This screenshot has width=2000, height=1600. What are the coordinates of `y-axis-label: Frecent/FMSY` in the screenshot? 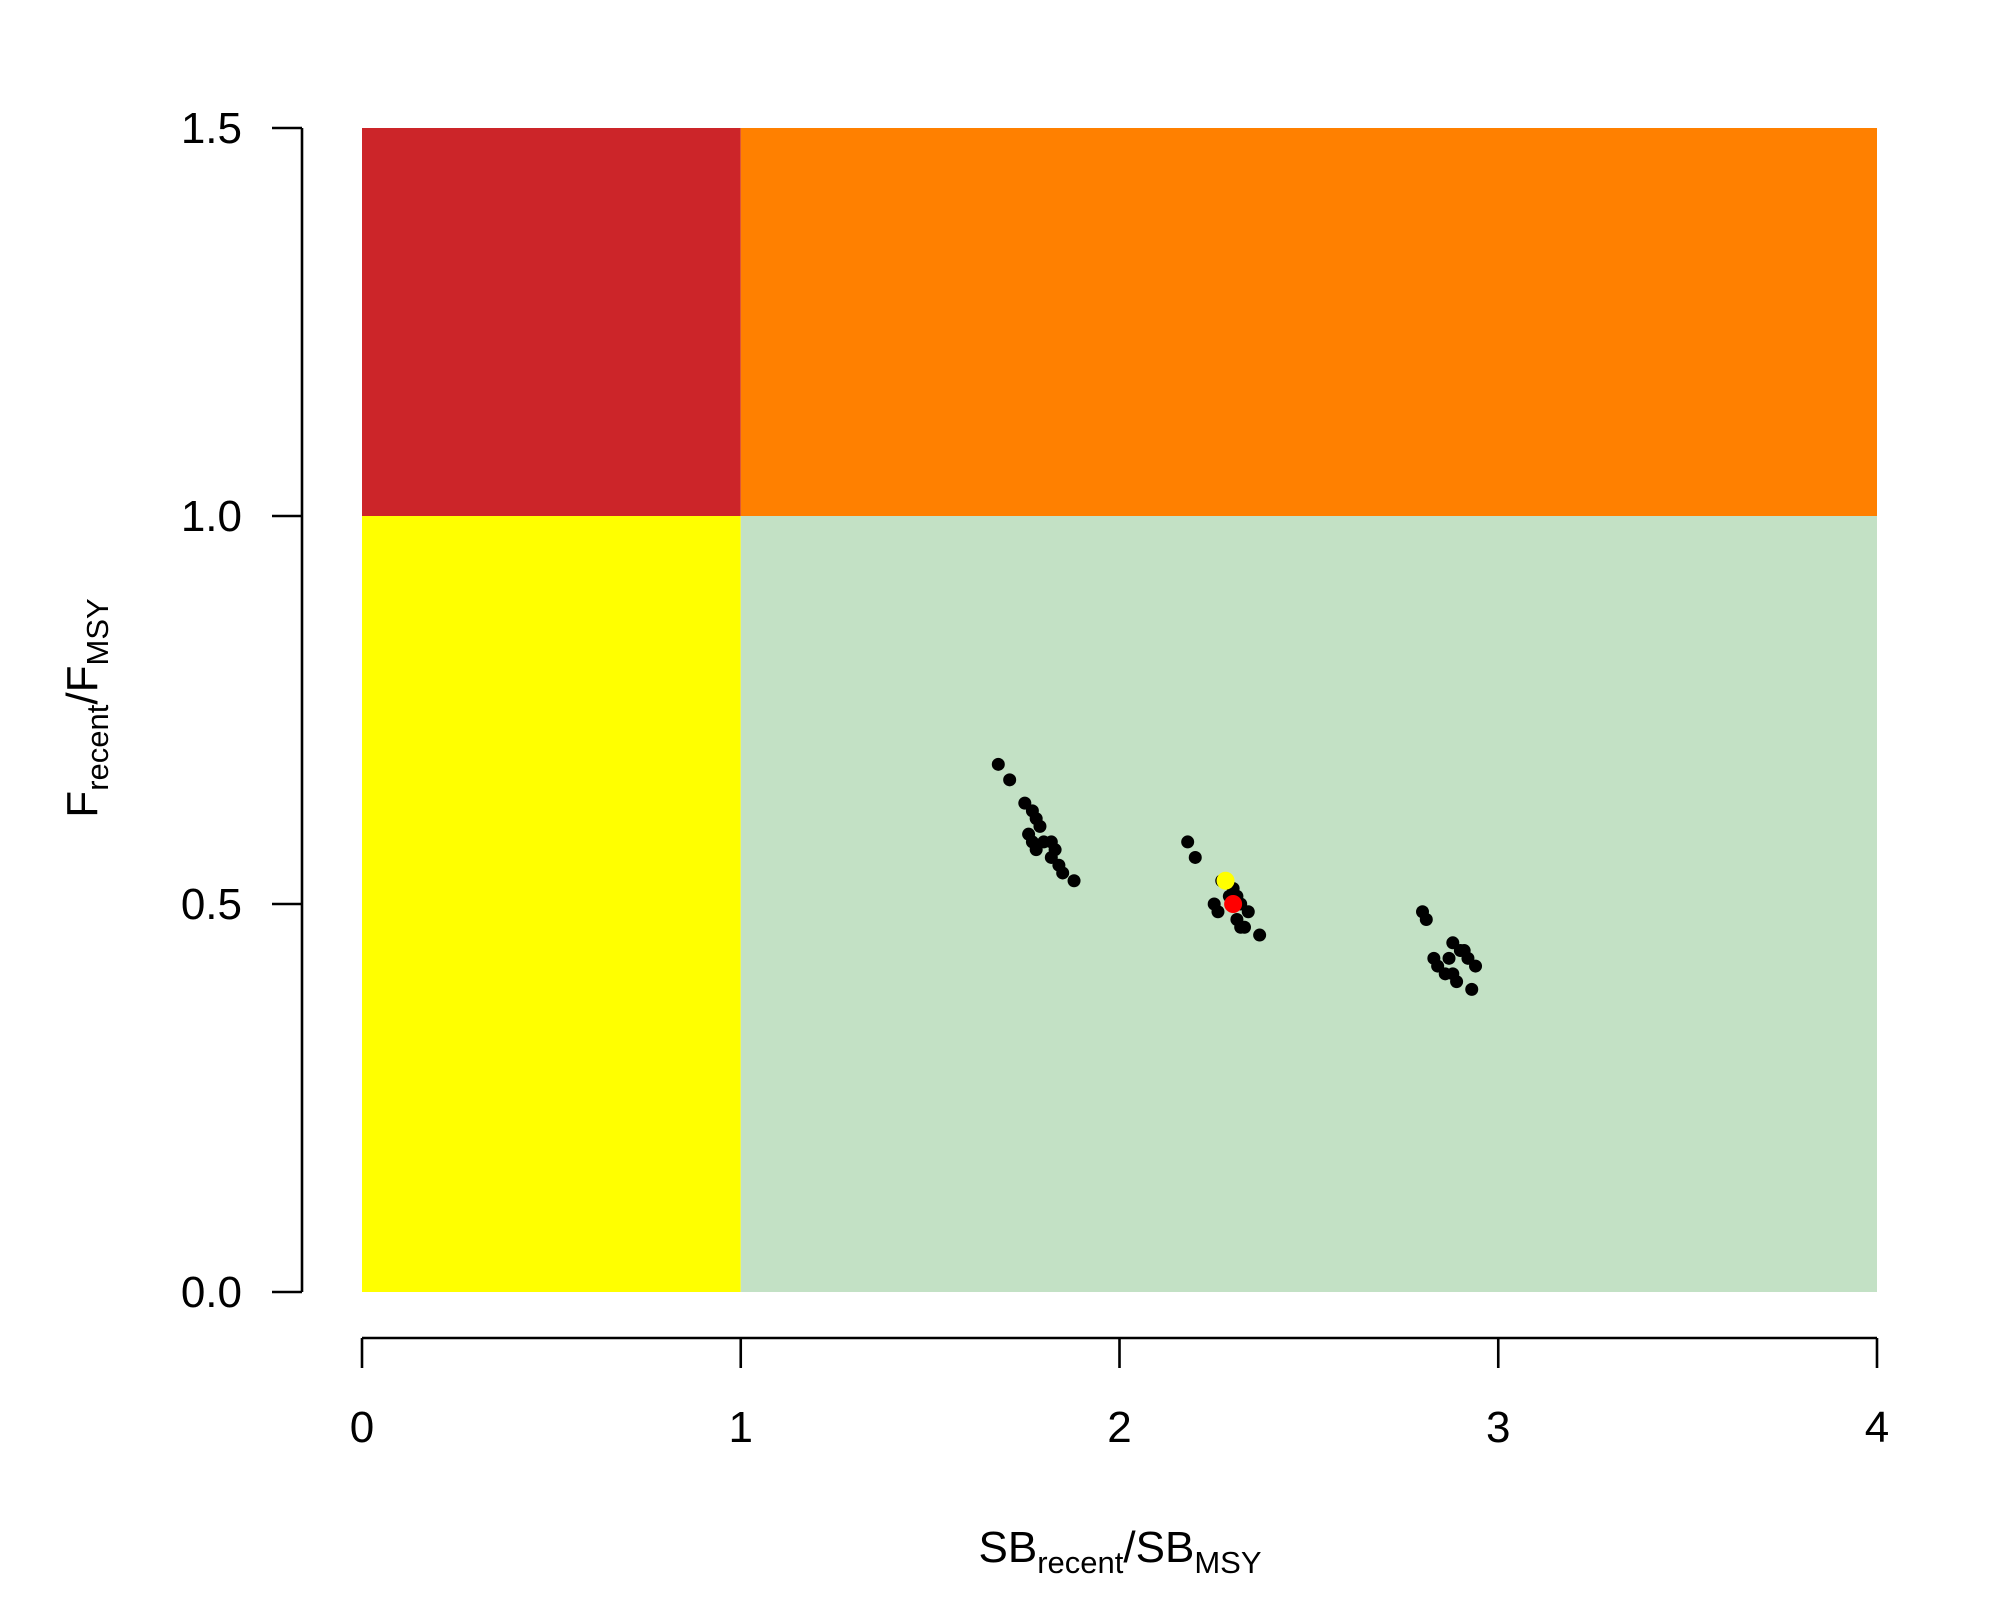 It's located at (86, 707).